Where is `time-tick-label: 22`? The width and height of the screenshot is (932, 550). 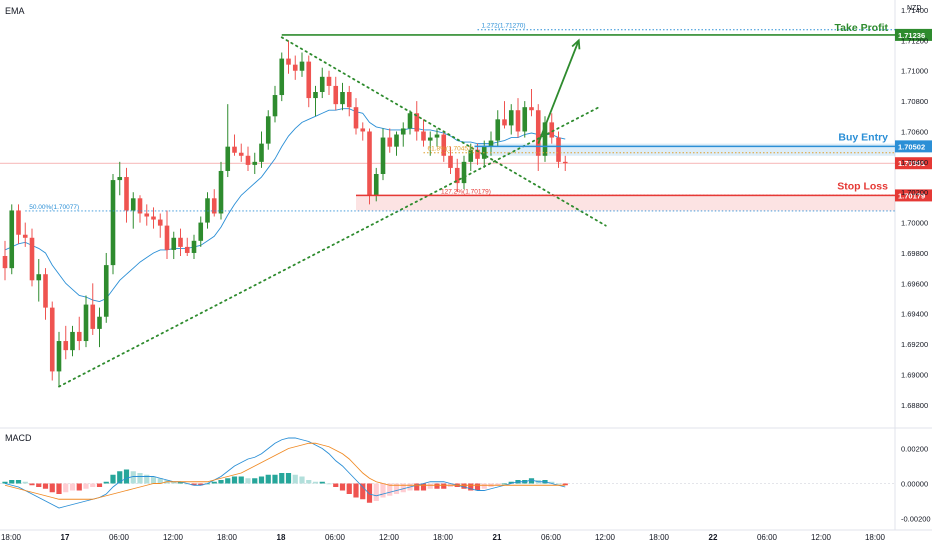 time-tick-label: 22 is located at coordinates (713, 537).